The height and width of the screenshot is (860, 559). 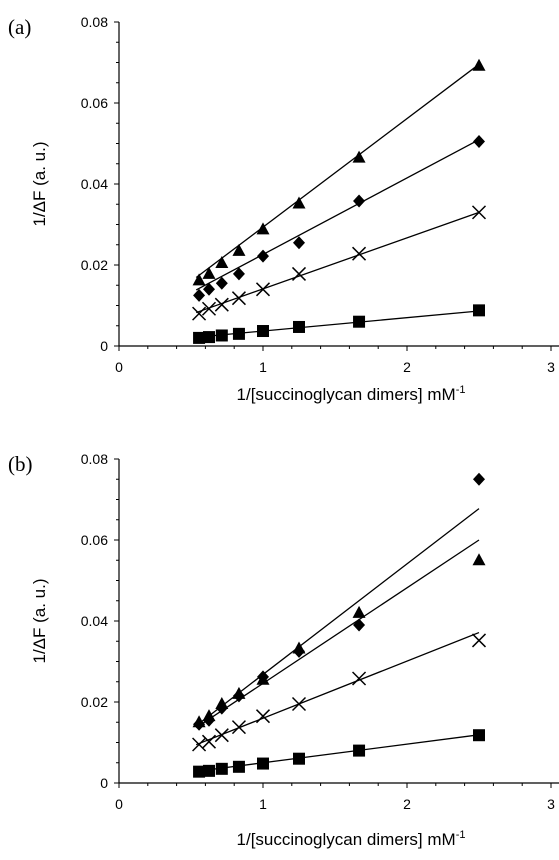 What do you see at coordinates (19, 27) in the screenshot?
I see `panel-label: (a)` at bounding box center [19, 27].